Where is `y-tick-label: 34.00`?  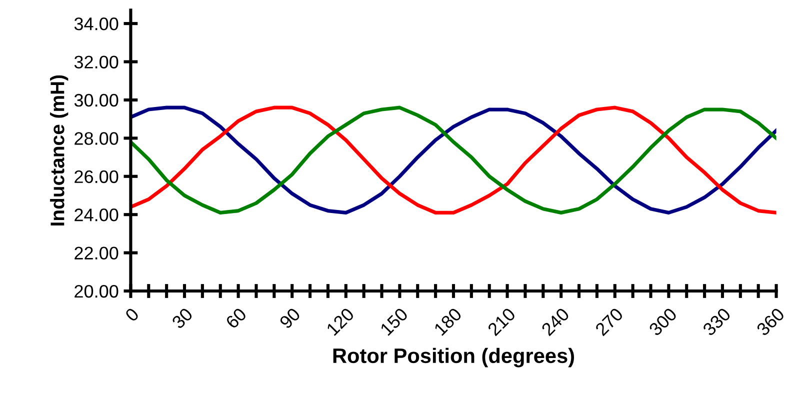
y-tick-label: 34.00 is located at coordinates (96, 23).